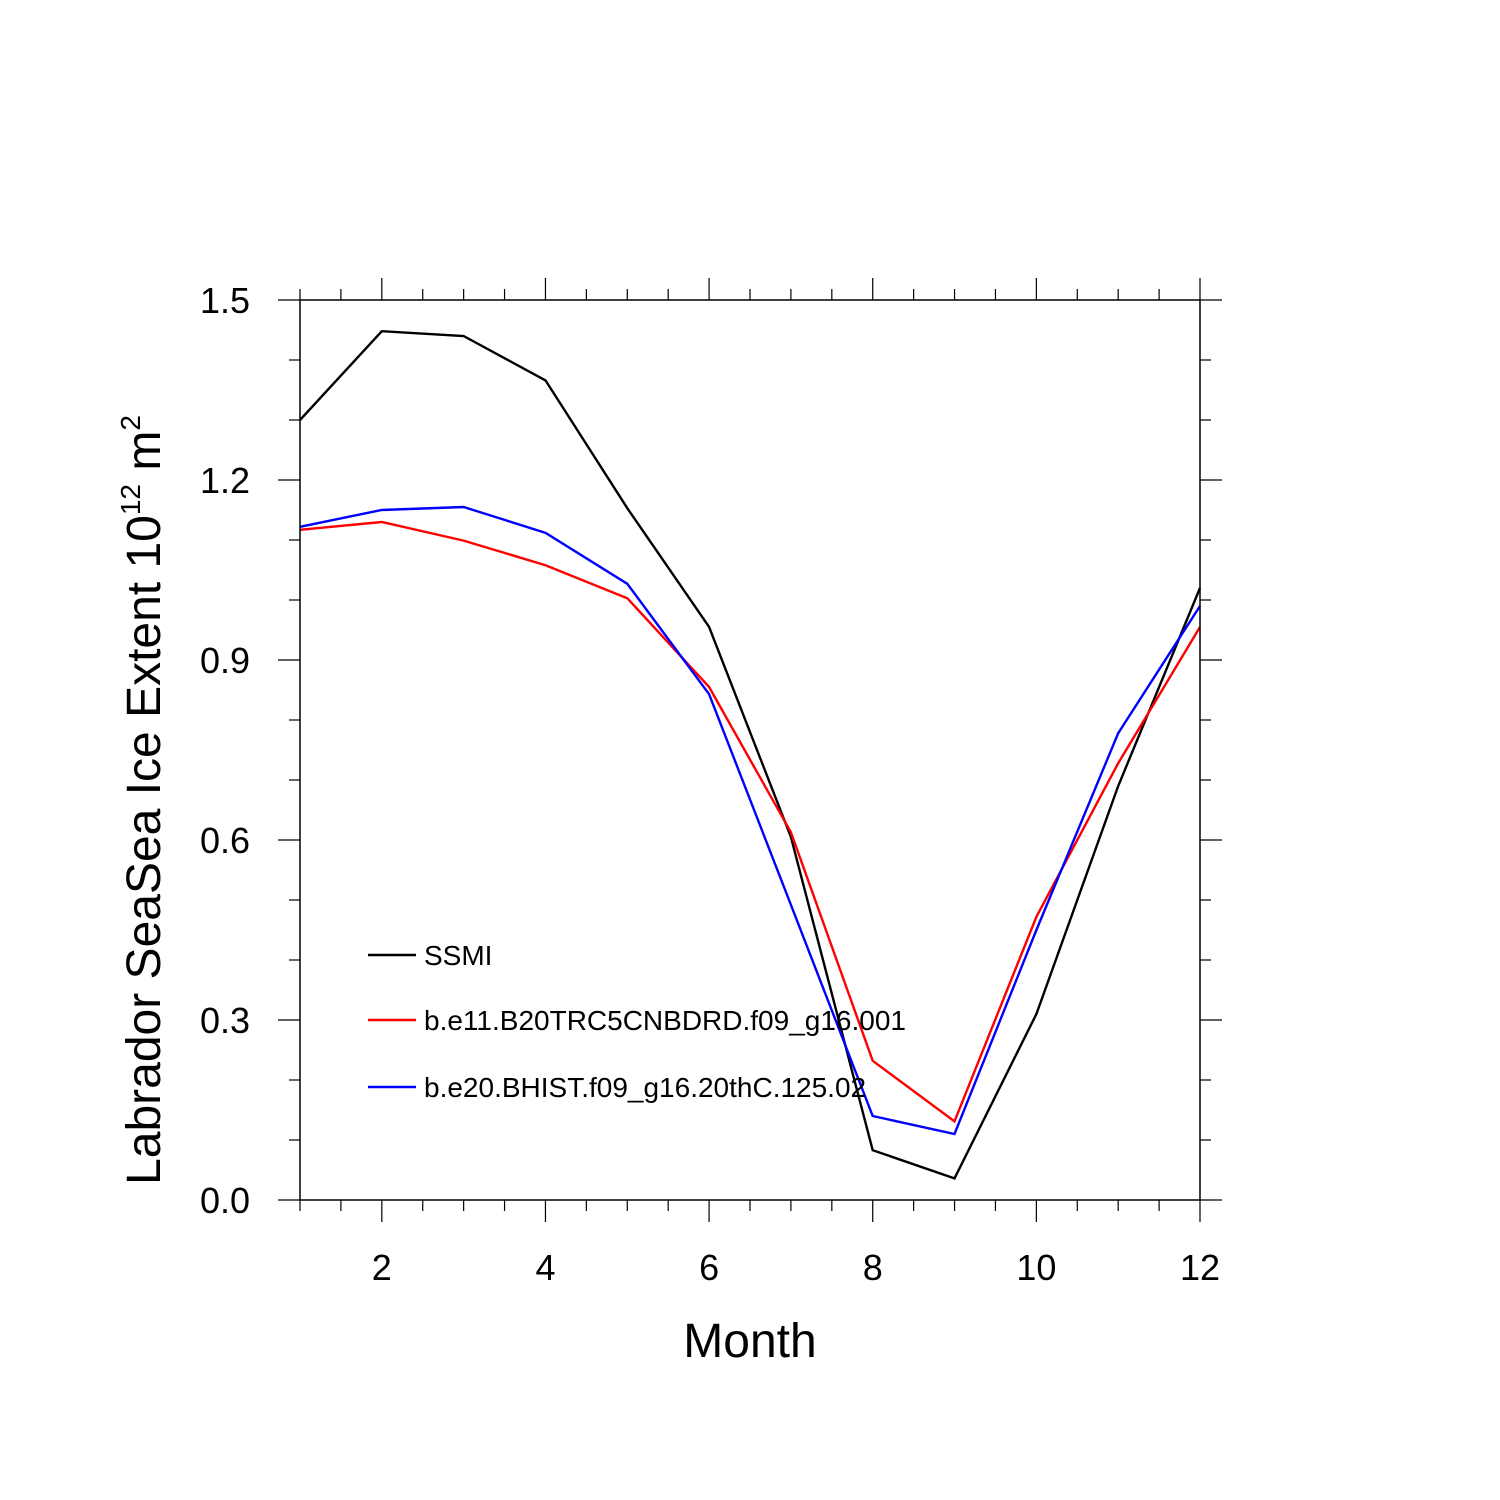 The width and height of the screenshot is (1500, 1500). I want to click on legend-label-3: b.e20.BHIST.f09_g16.20thC.125.02, so click(645, 1087).